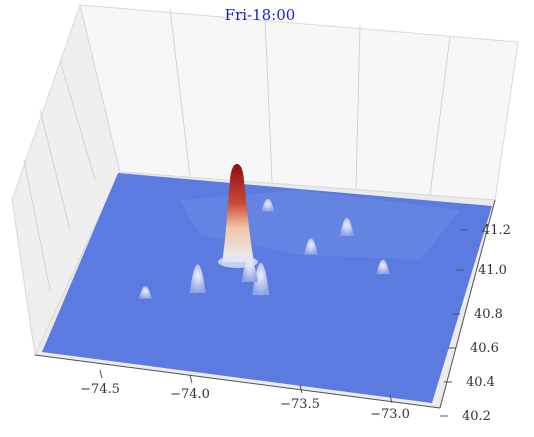 Image resolution: width=534 pixels, height=437 pixels. I want to click on main-peak, so click(238, 216).